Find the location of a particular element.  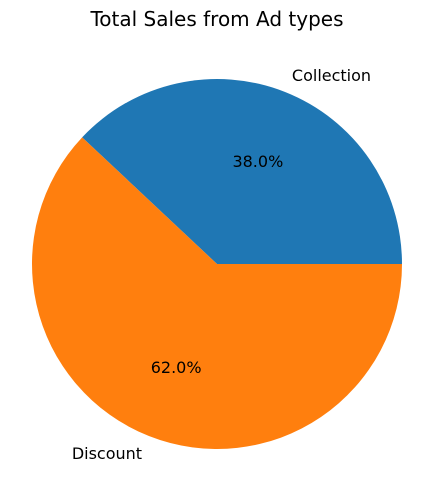

chart-title: Total Sales from Ad types is located at coordinates (216, 19).